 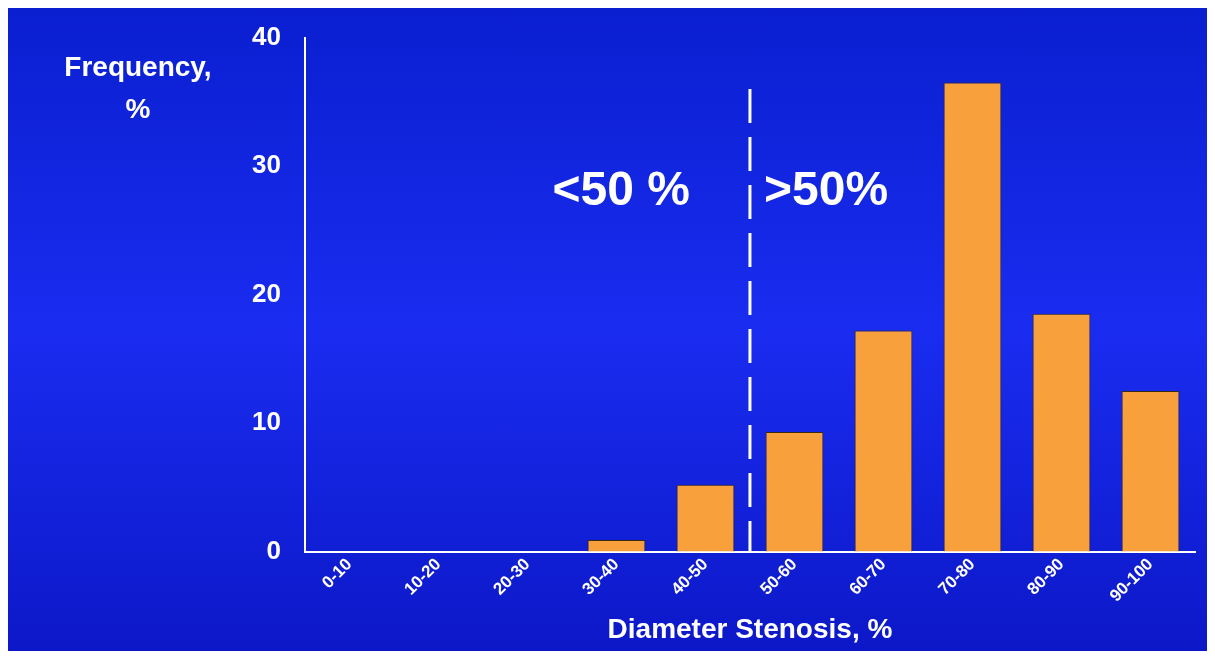 What do you see at coordinates (621, 189) in the screenshot?
I see `annotation: <50 %` at bounding box center [621, 189].